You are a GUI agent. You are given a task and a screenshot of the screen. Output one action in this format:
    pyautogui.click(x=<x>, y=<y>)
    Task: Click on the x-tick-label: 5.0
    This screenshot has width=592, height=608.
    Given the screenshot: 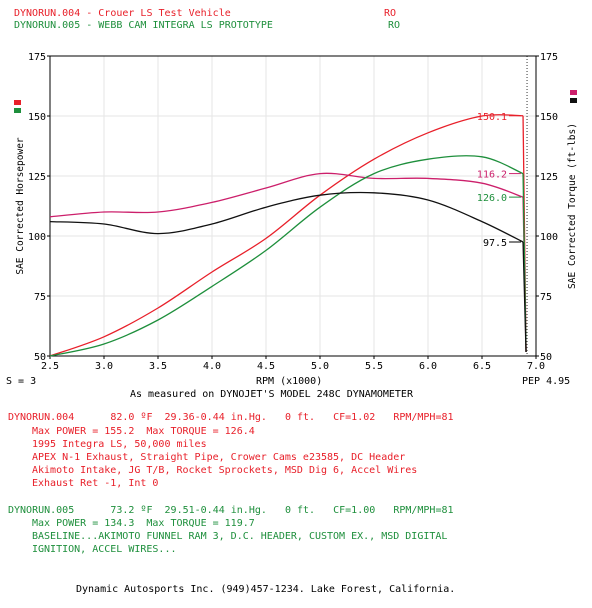 What is the action you would take?
    pyautogui.click(x=320, y=366)
    